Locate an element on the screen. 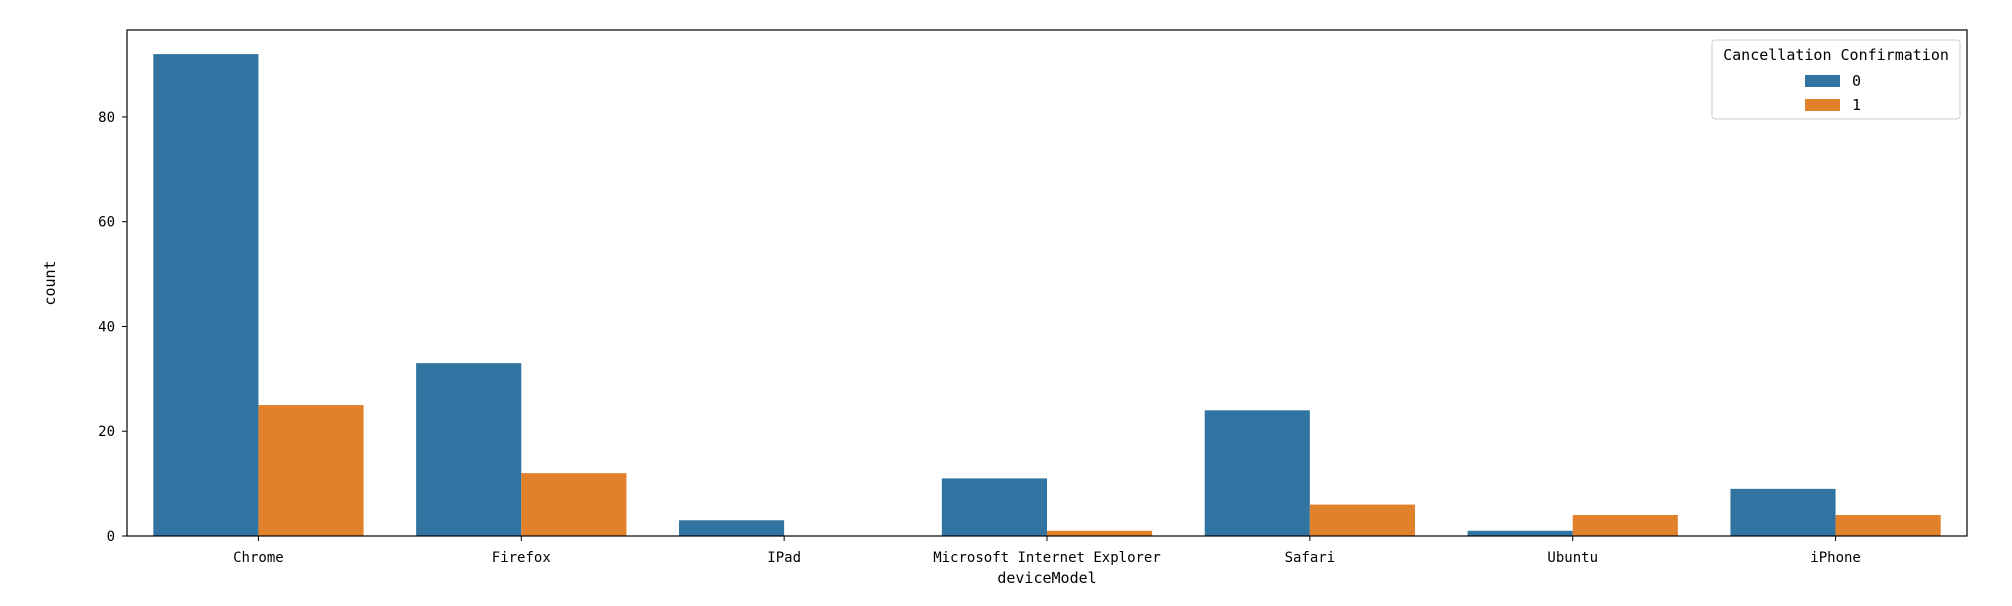 This screenshot has height=606, width=2012. x-tick-label: Firefox is located at coordinates (521, 558).